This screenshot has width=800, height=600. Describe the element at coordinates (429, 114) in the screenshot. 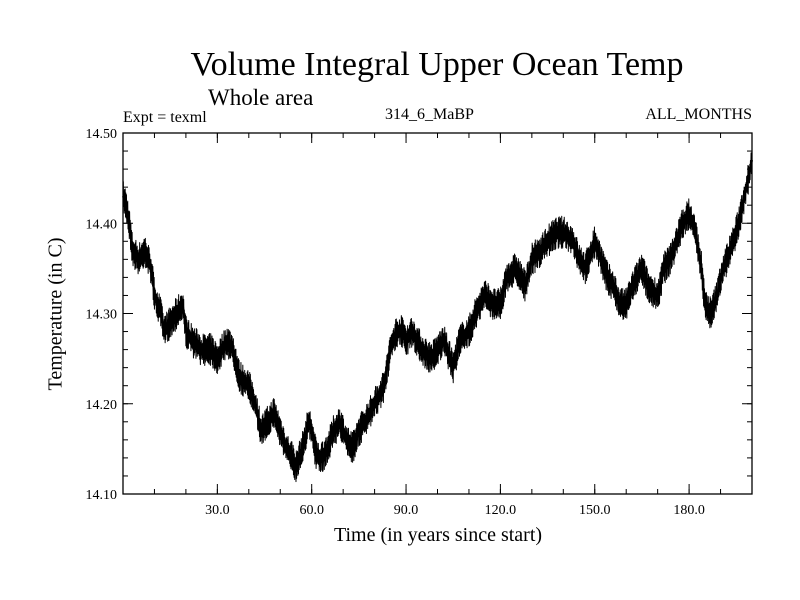

I see `run-id-label: 314_6_MaBP` at that location.